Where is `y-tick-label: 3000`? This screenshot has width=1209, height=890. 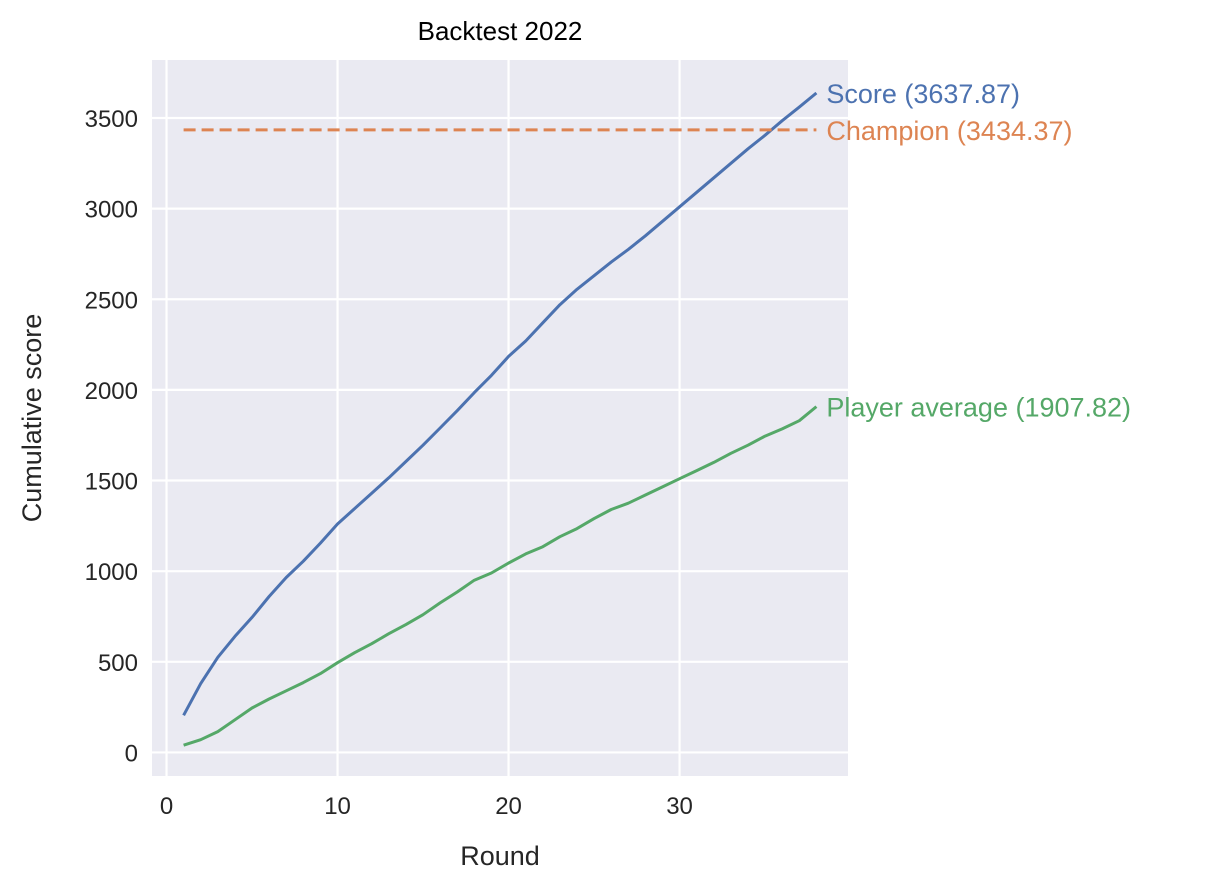 y-tick-label: 3000 is located at coordinates (111, 210).